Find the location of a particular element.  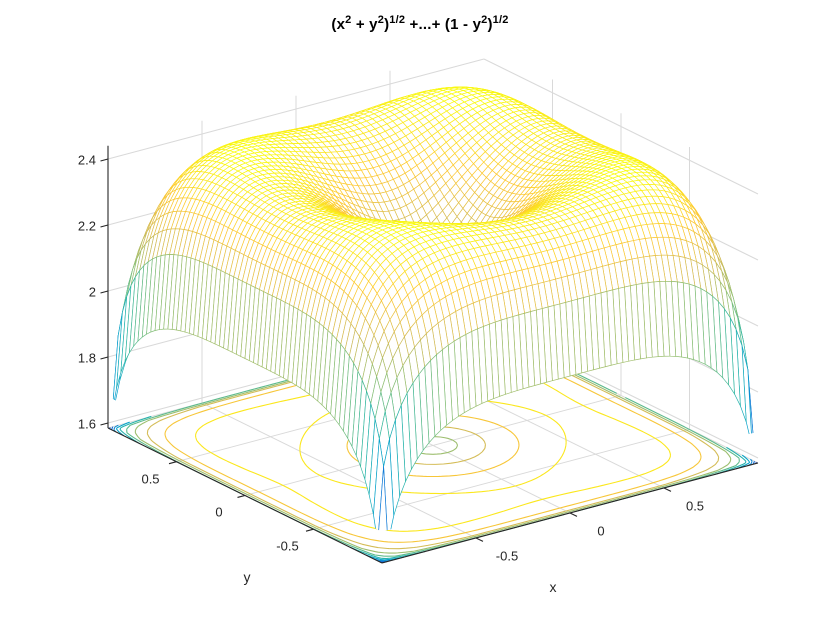

z-tick-label: 2.2 is located at coordinates (86, 226).